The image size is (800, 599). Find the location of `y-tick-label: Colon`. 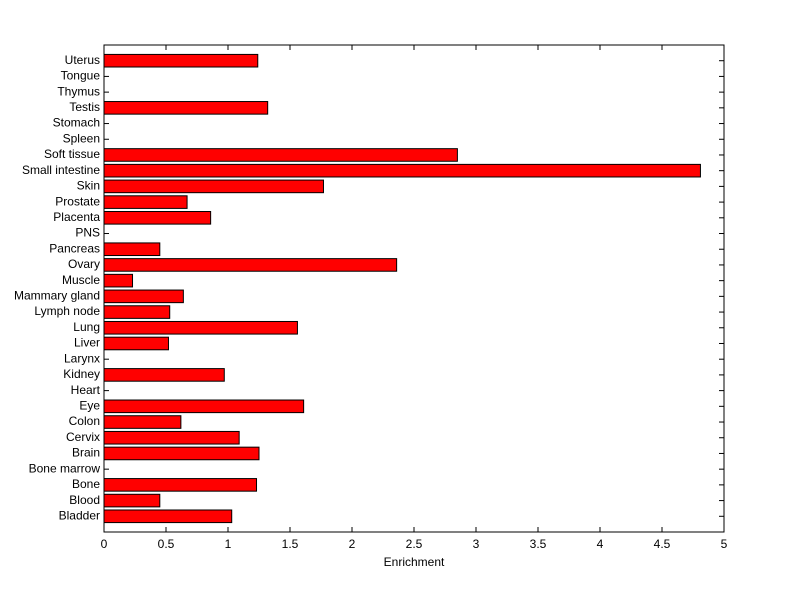

y-tick-label: Colon is located at coordinates (84, 421).